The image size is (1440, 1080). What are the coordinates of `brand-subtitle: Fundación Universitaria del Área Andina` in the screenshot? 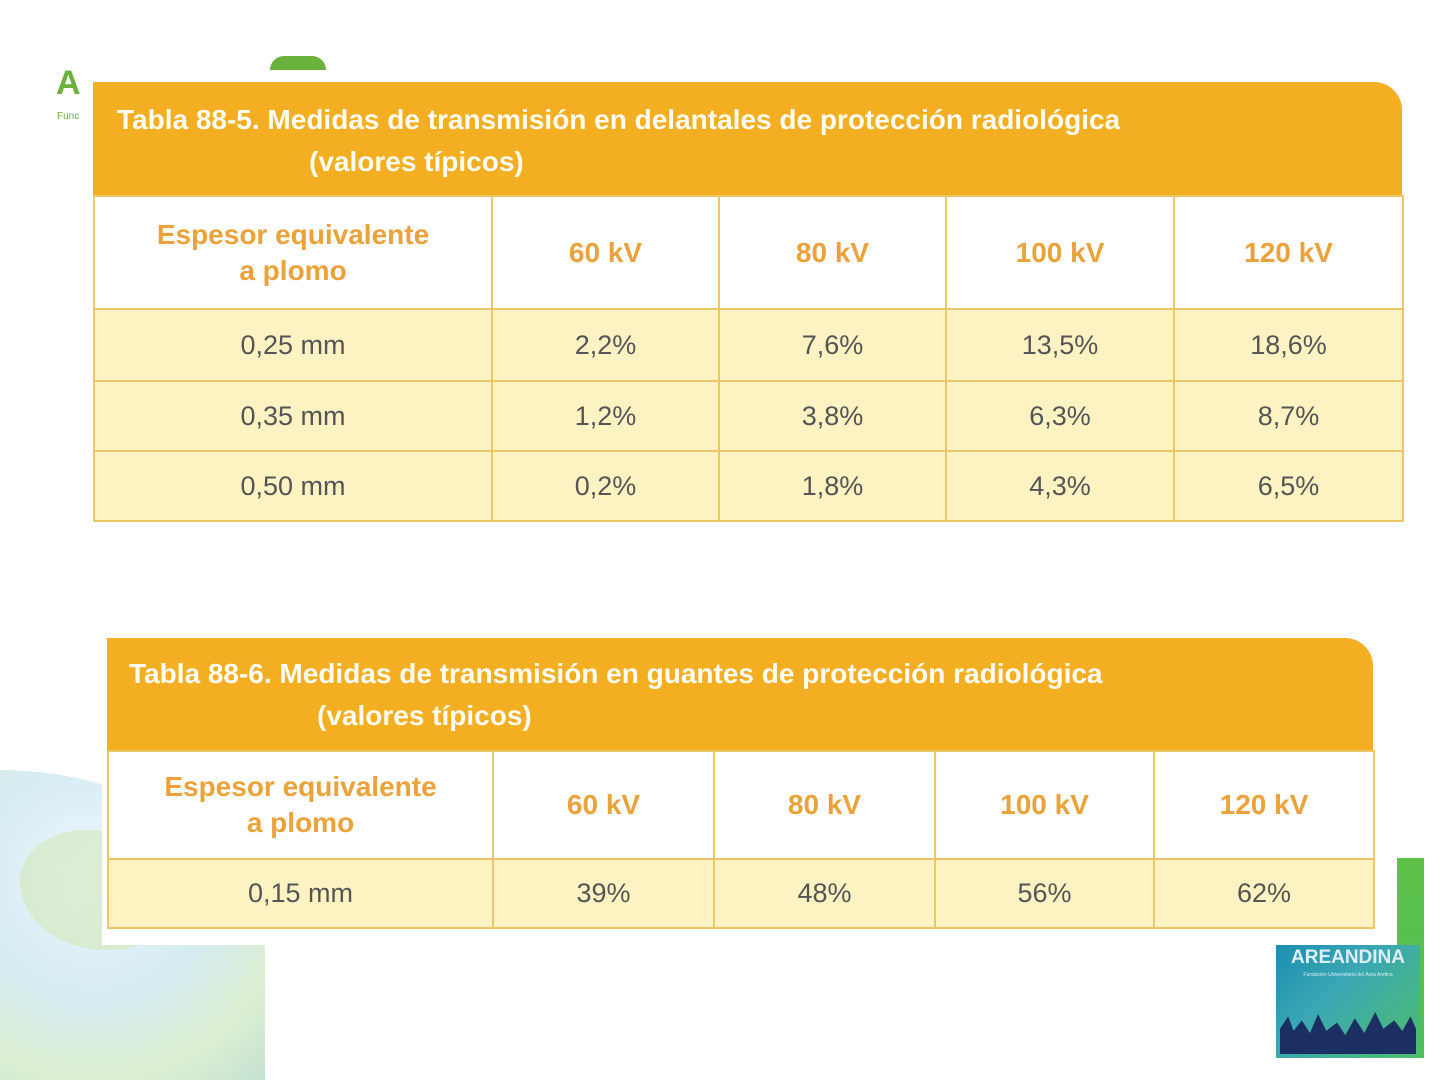 It's located at (1348, 975).